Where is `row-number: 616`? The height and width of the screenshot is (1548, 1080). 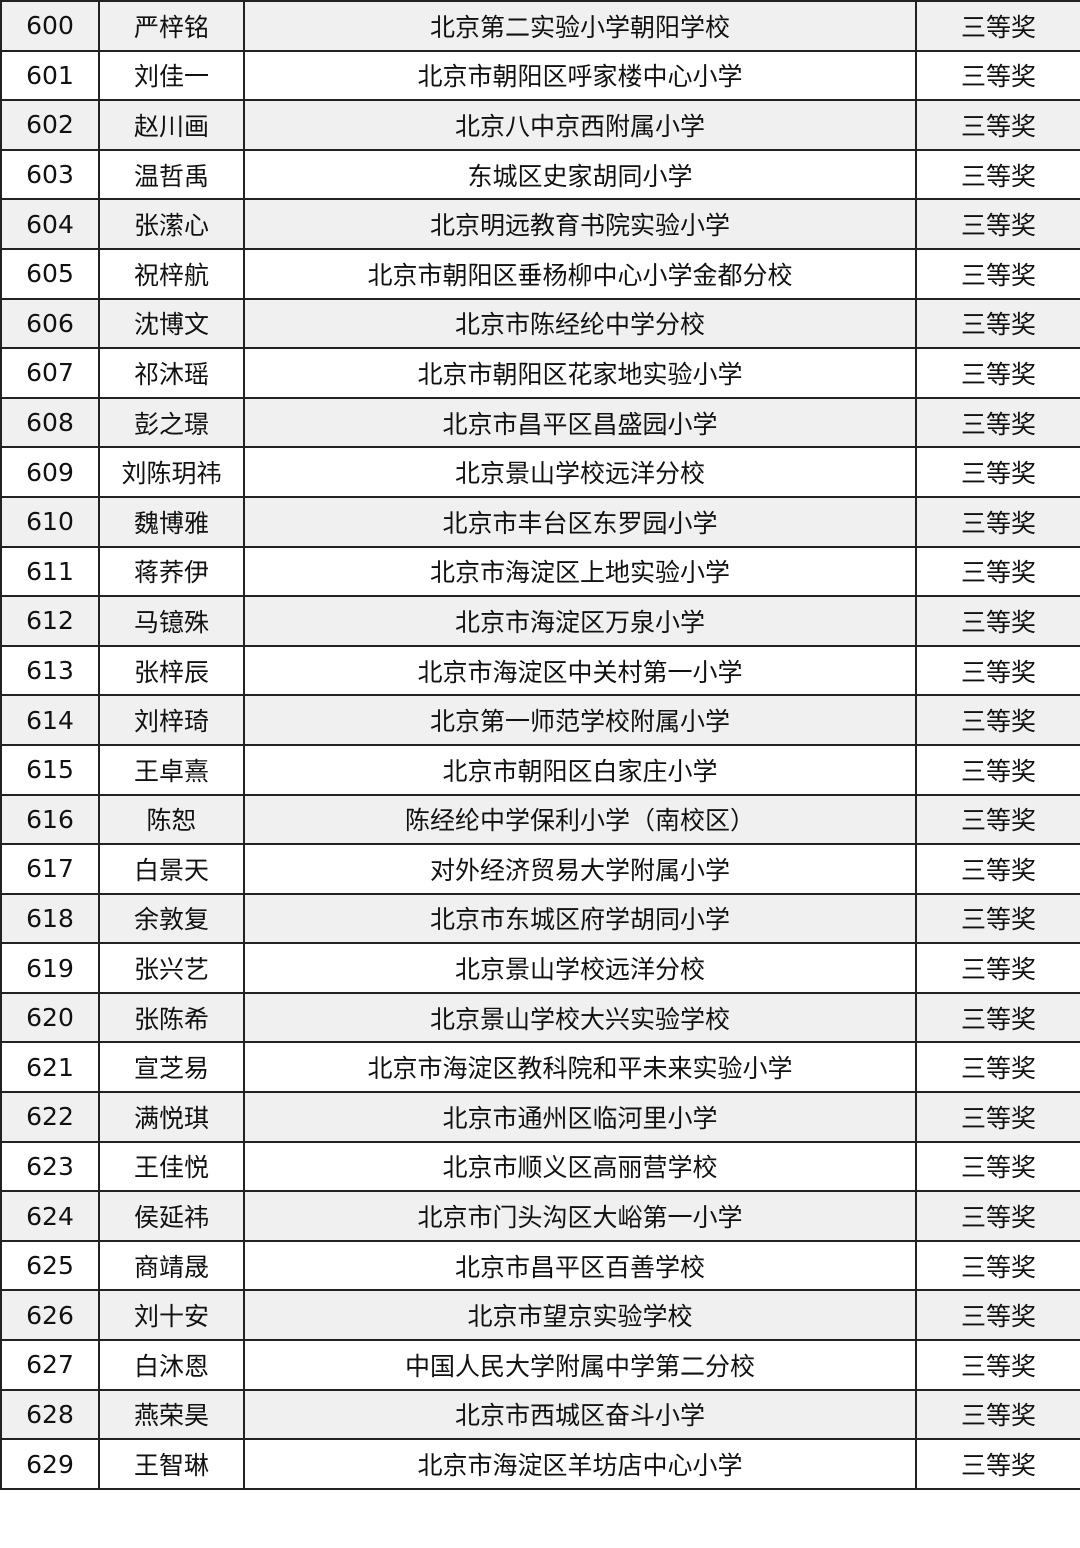
row-number: 616 is located at coordinates (50, 819).